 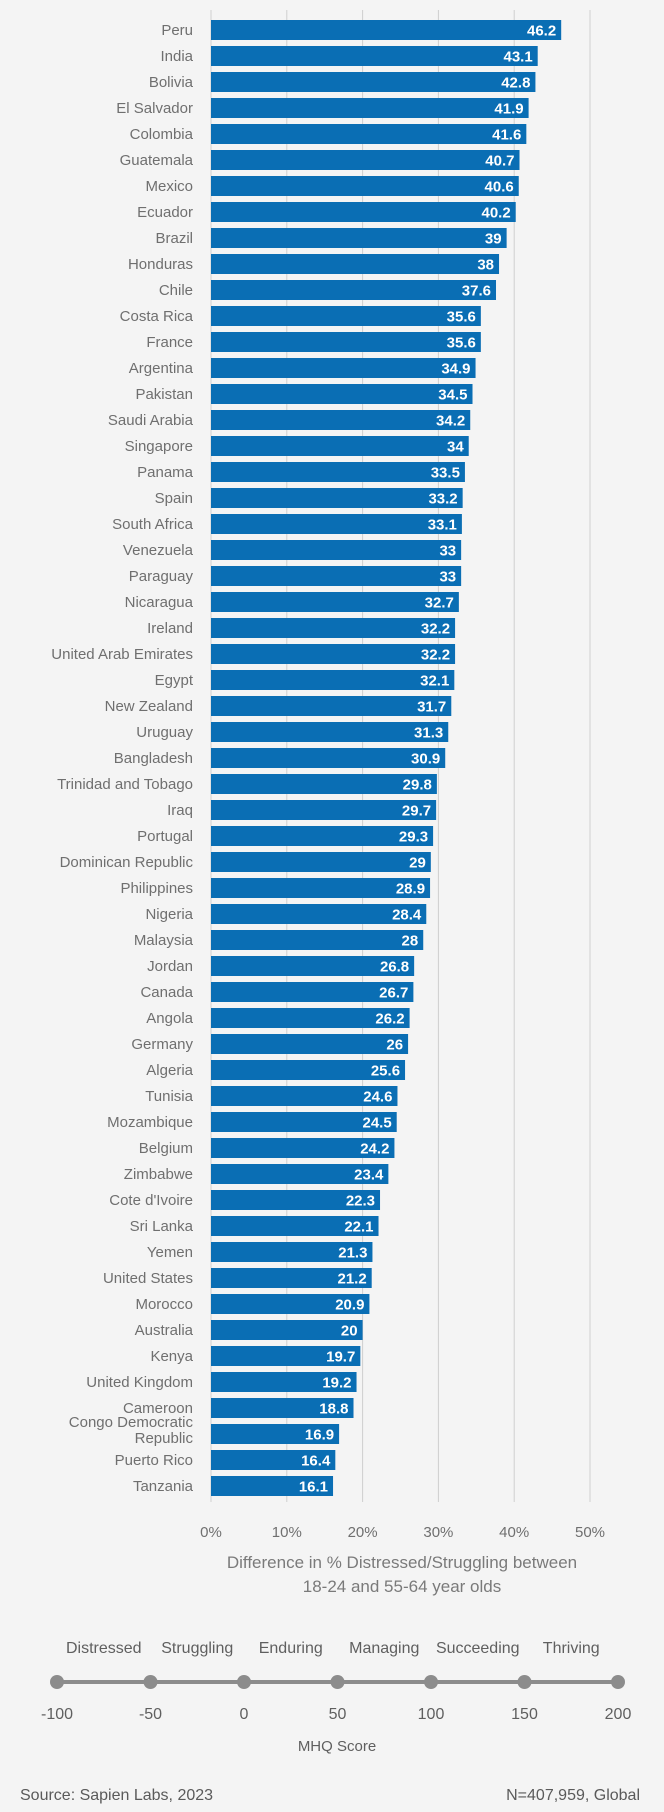 What do you see at coordinates (377, 1097) in the screenshot?
I see `value-label: 24.6` at bounding box center [377, 1097].